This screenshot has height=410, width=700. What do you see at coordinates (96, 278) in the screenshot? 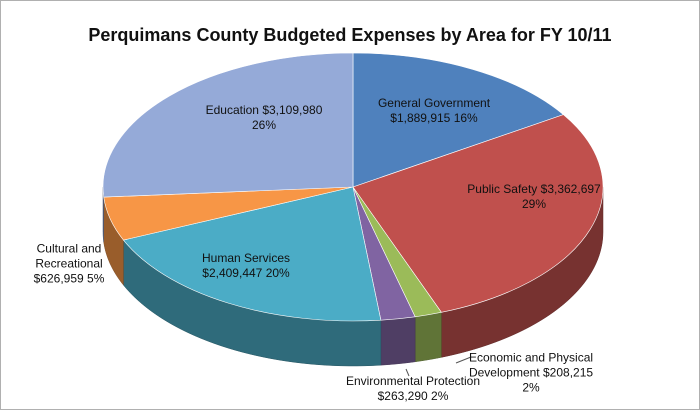
I see `percent-label: 5%` at bounding box center [96, 278].